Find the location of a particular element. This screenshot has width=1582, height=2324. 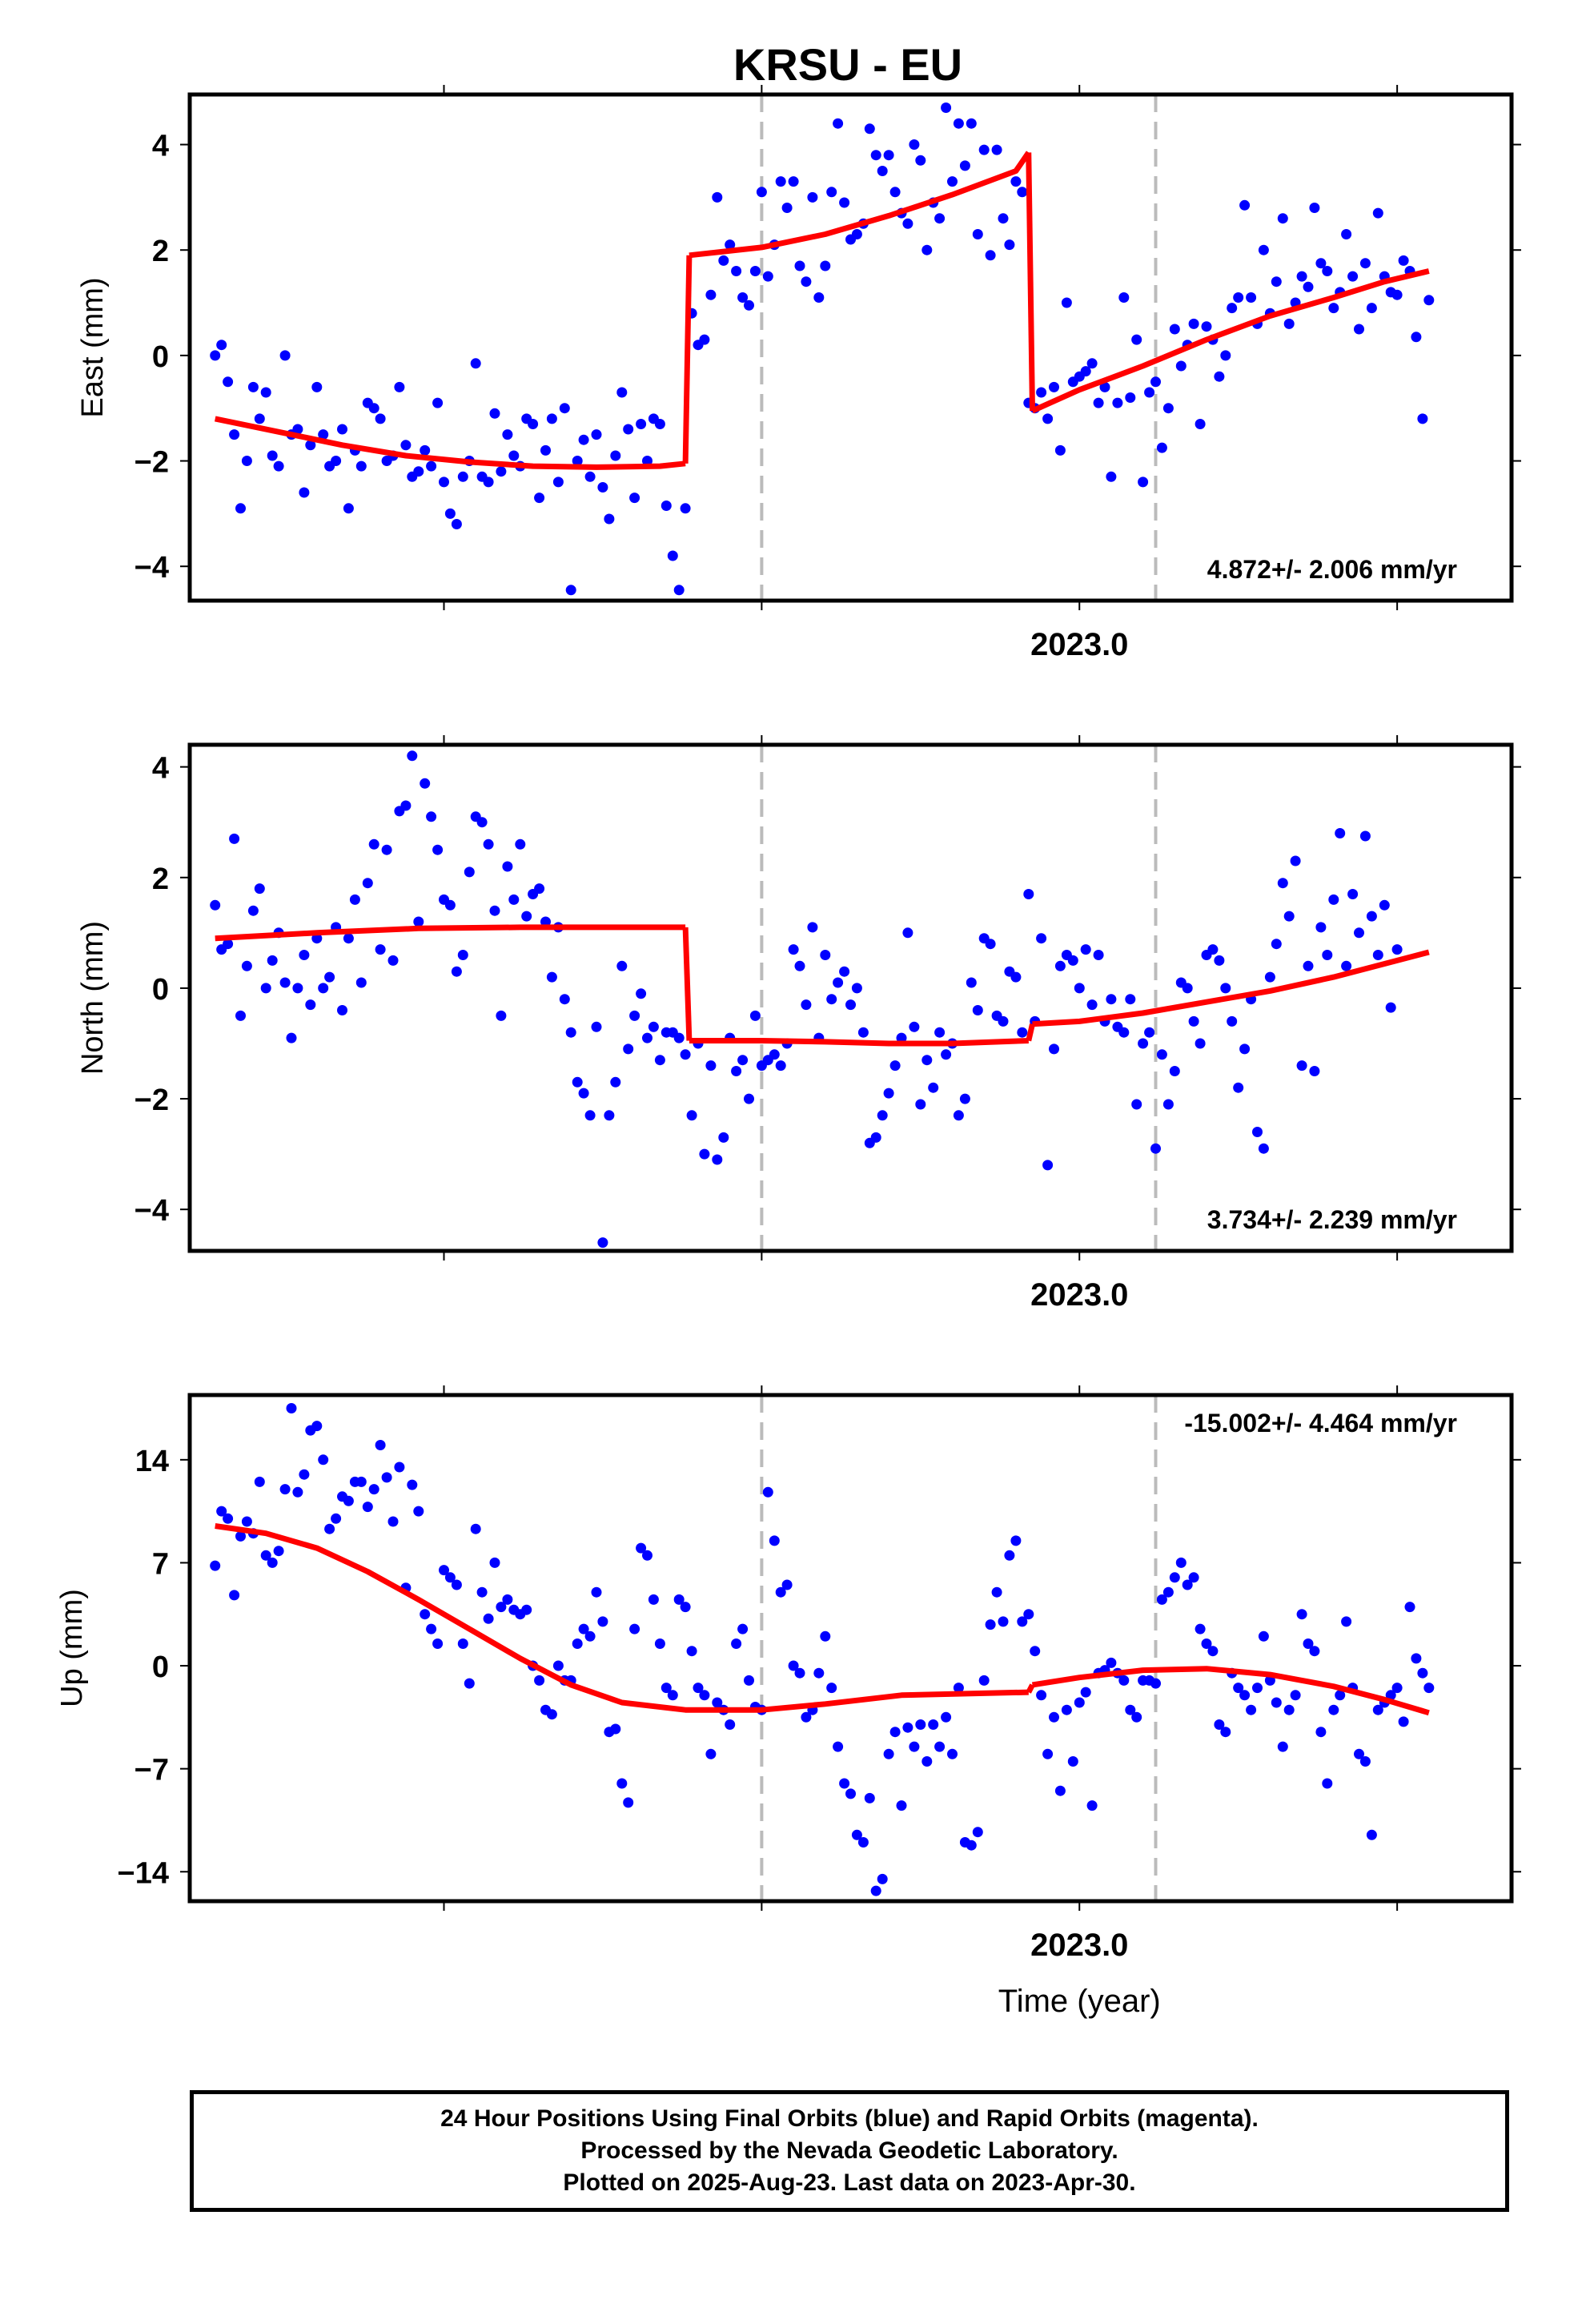

y-tick-label: 2 is located at coordinates (161, 252).